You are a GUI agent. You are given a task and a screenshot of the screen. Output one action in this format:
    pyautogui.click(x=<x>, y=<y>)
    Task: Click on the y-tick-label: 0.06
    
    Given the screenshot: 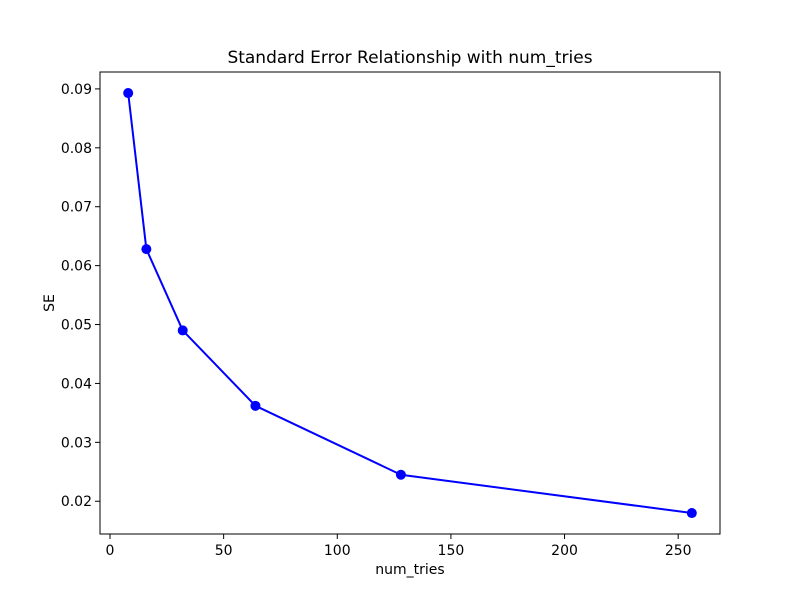 What is the action you would take?
    pyautogui.click(x=76, y=267)
    